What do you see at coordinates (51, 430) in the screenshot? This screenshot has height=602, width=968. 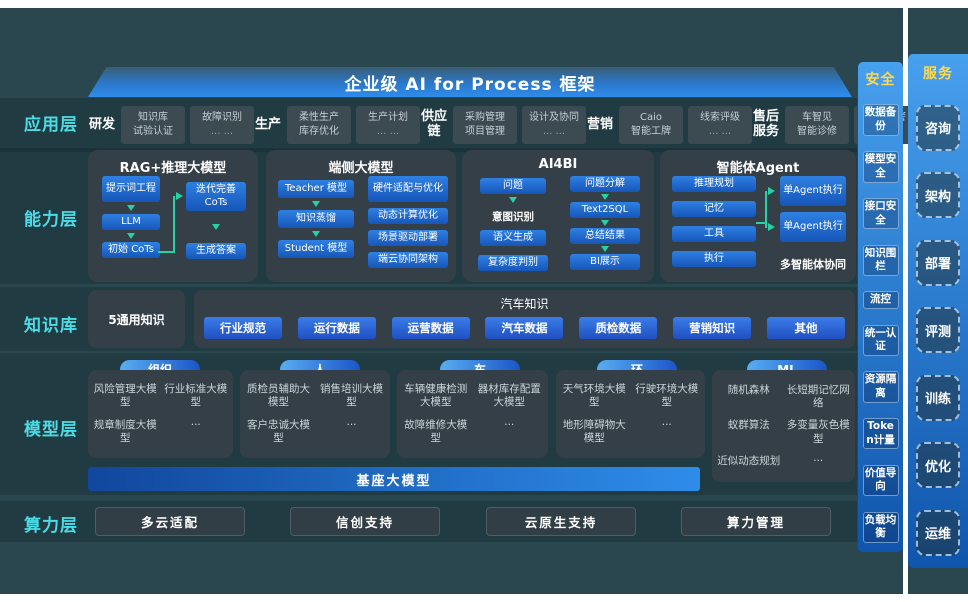 I see `layer-label-model: 模型层` at bounding box center [51, 430].